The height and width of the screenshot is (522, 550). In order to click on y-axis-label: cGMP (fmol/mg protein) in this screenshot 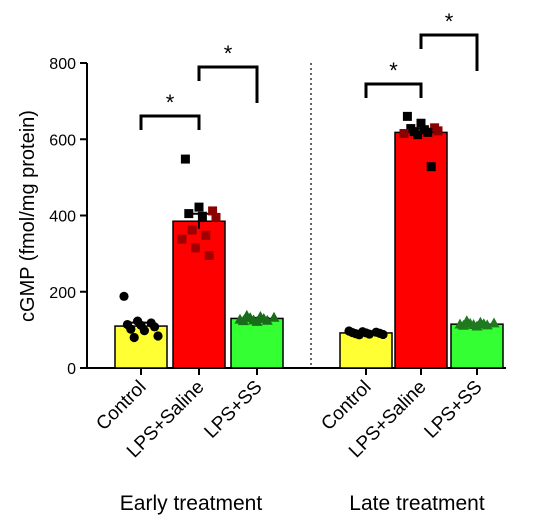, I will do `click(28, 216)`.